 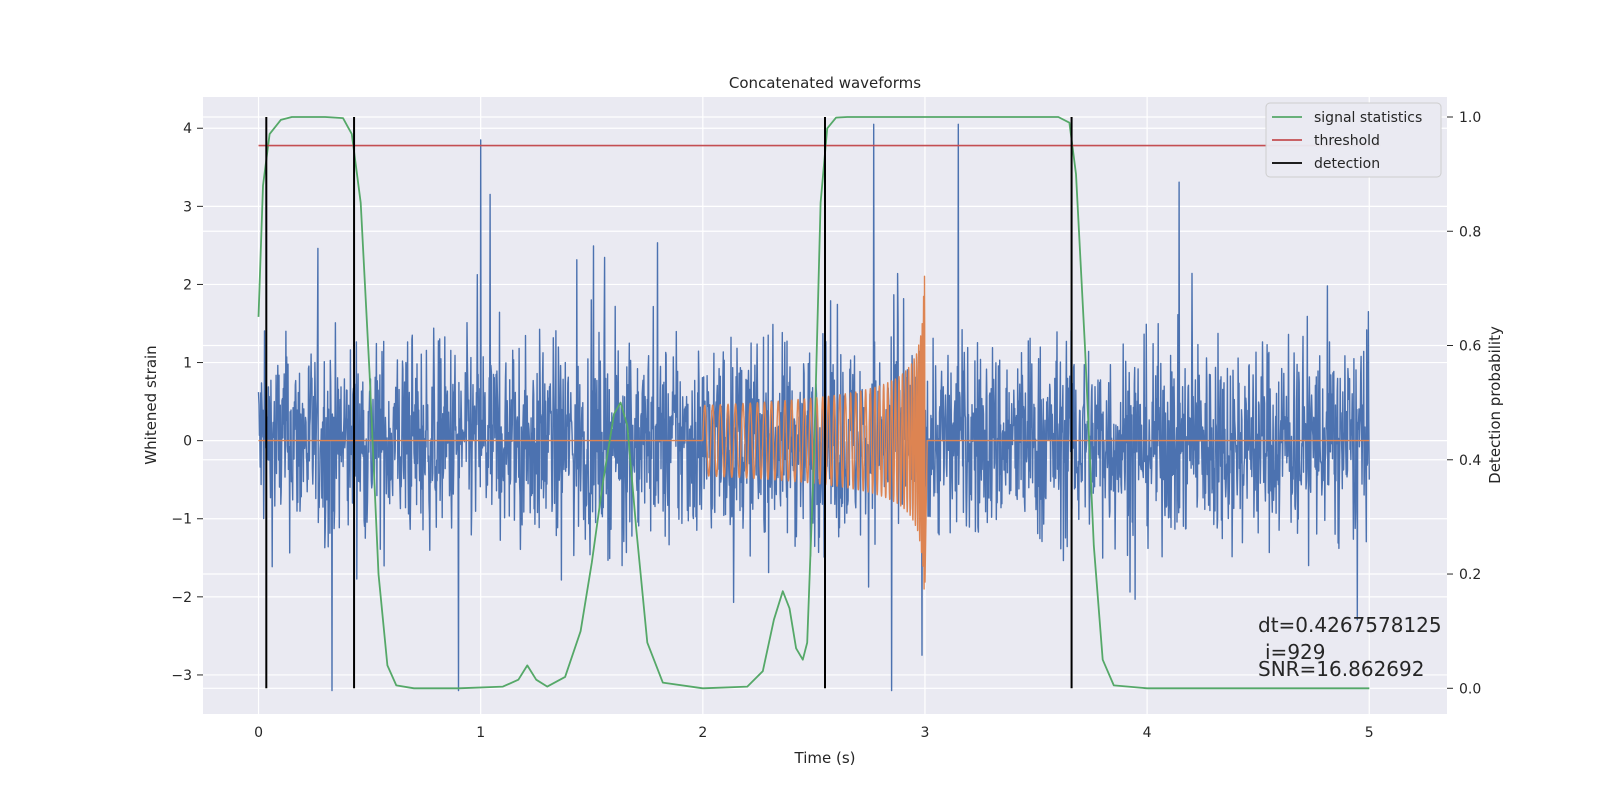 I want to click on x-tick-label: 5, so click(x=1369, y=733).